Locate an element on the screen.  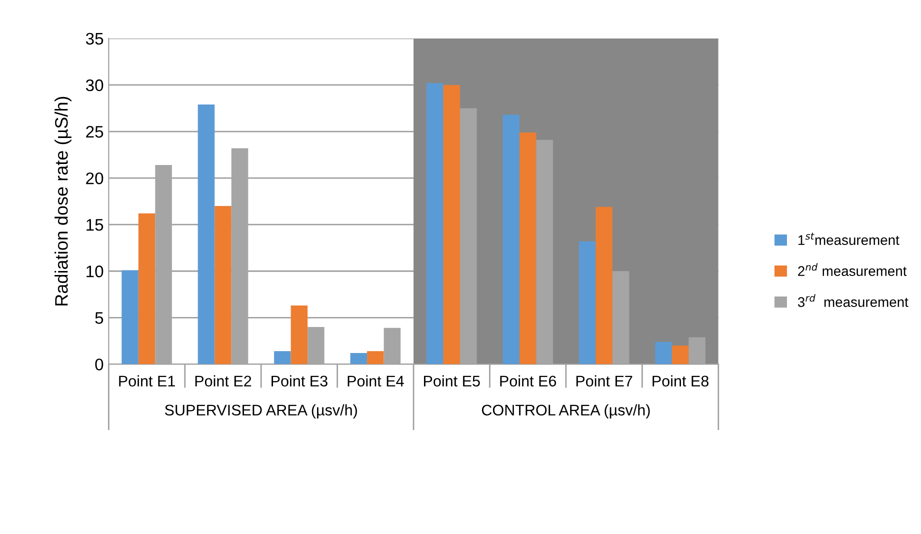
x-tick-label: Point E6 is located at coordinates (528, 381).